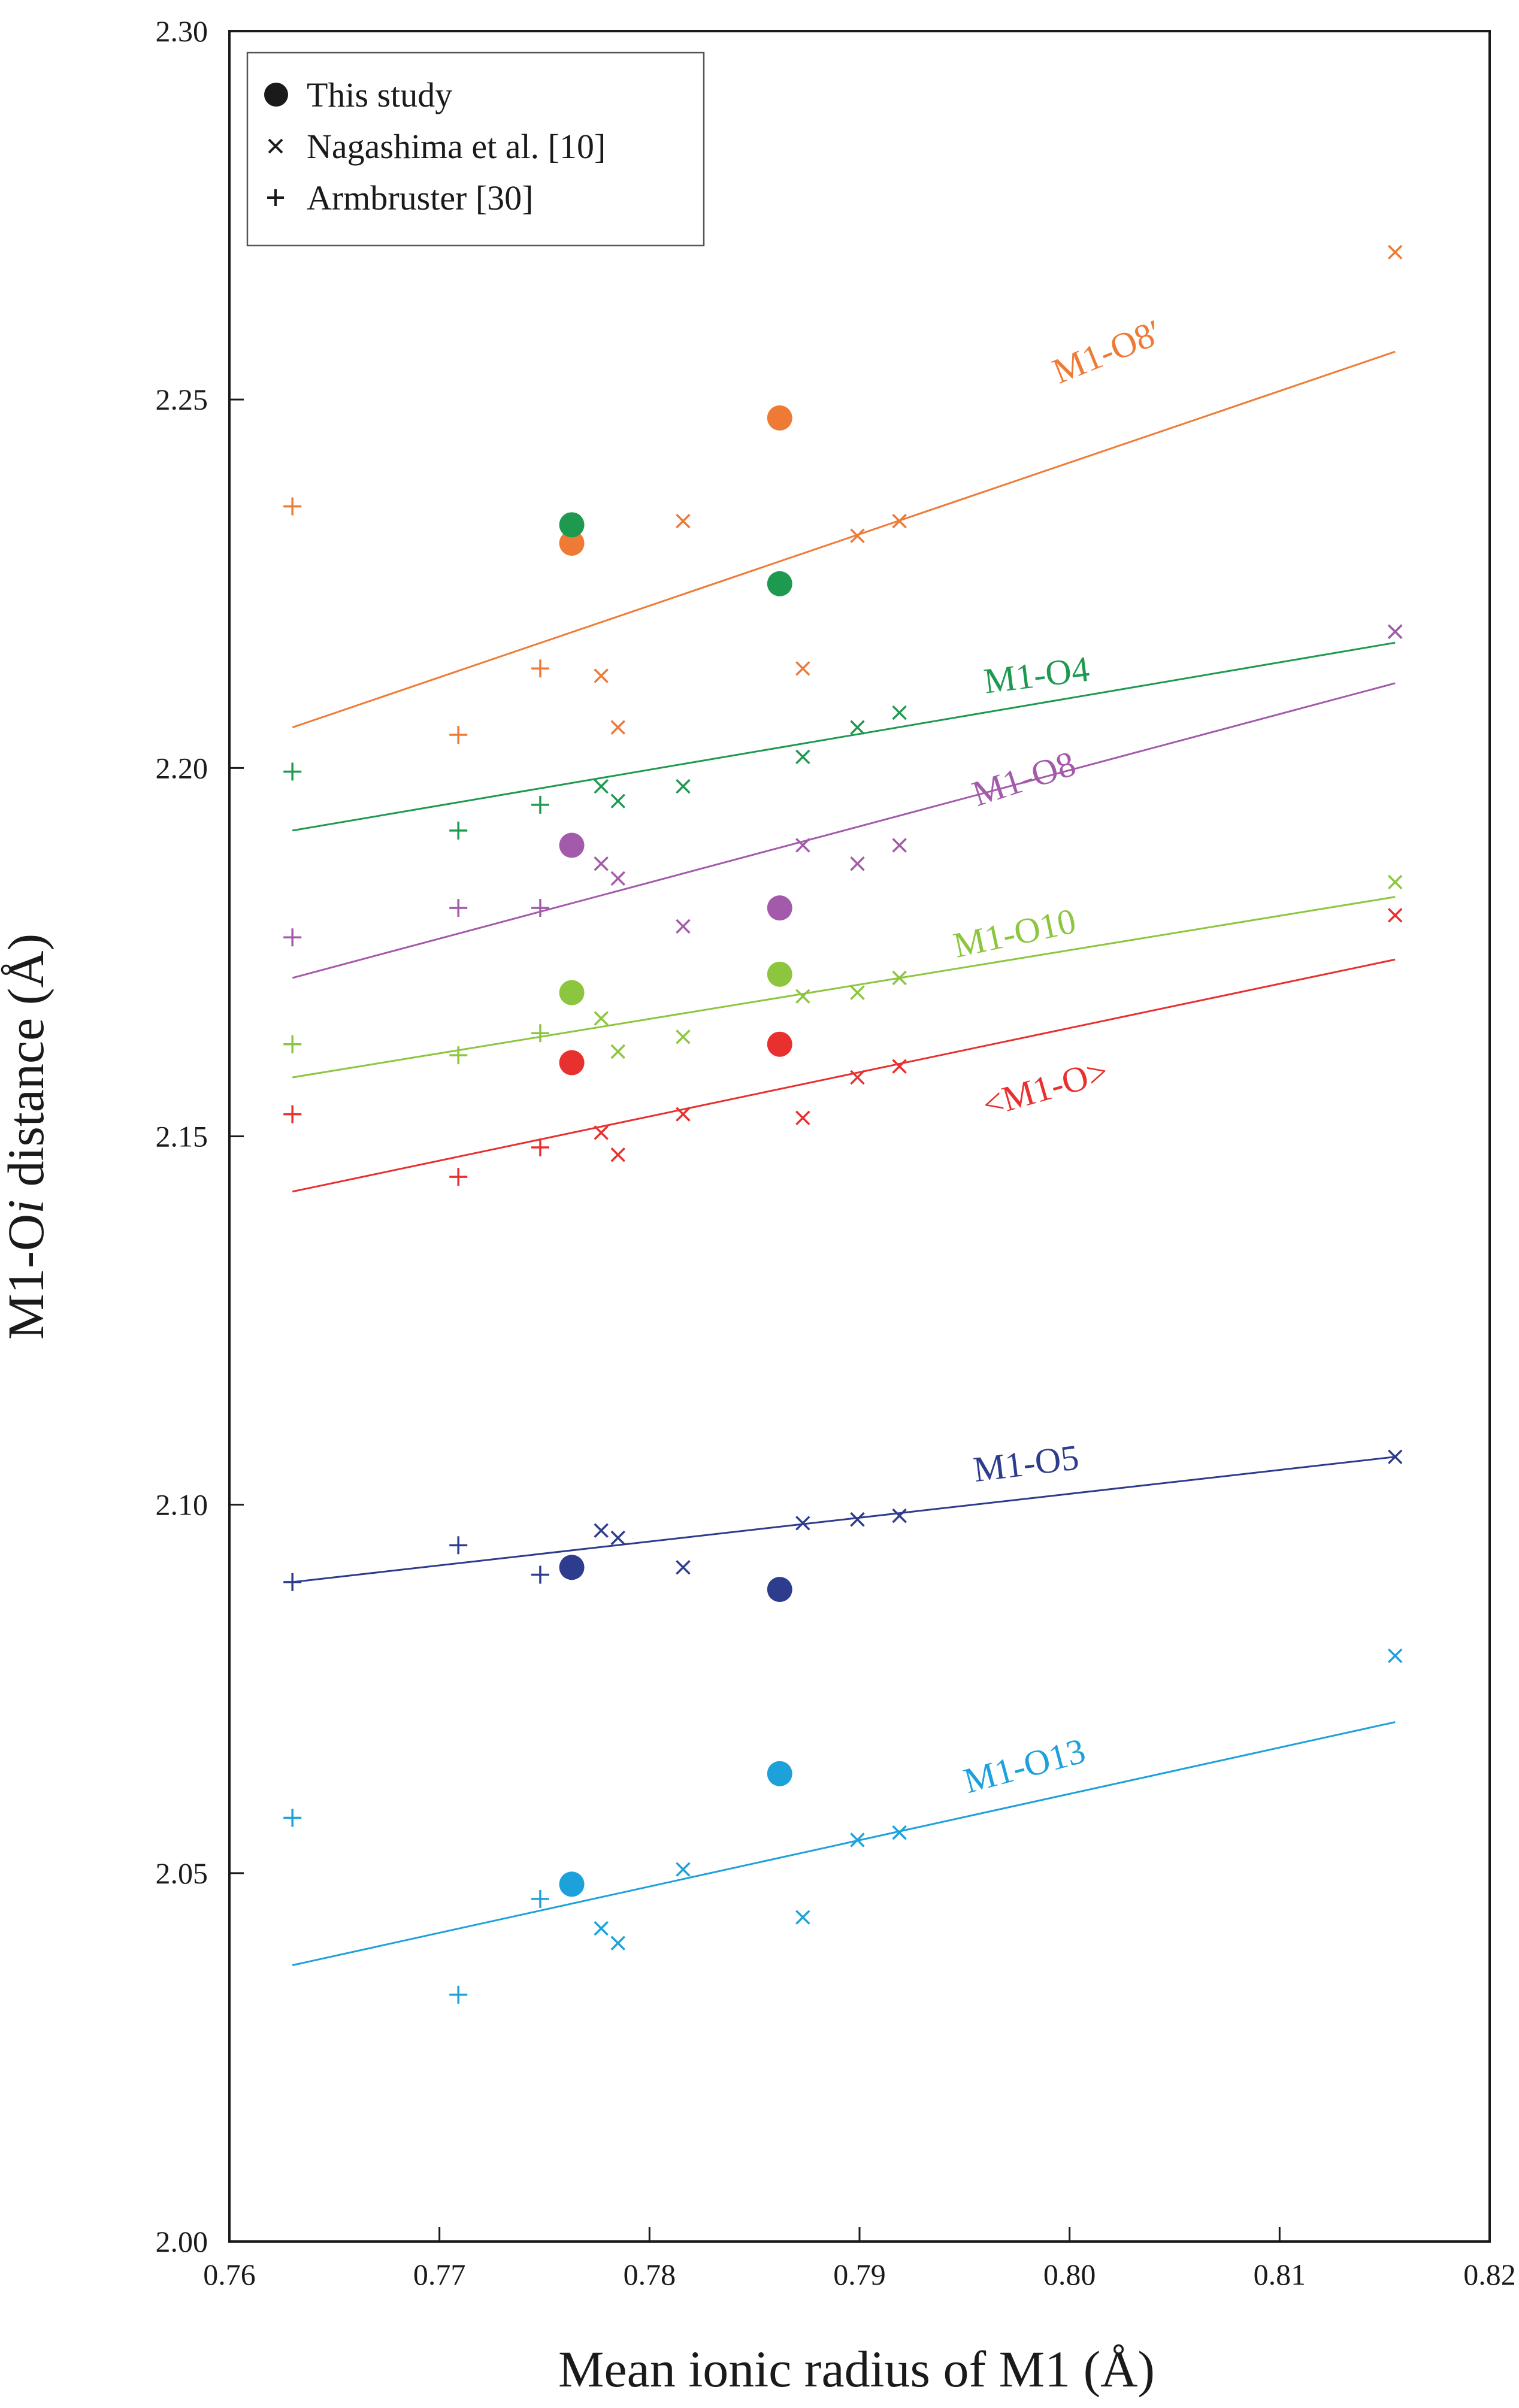 This screenshot has height=2408, width=1519. What do you see at coordinates (182, 2241) in the screenshot?
I see `y-tick-label: 2.00` at bounding box center [182, 2241].